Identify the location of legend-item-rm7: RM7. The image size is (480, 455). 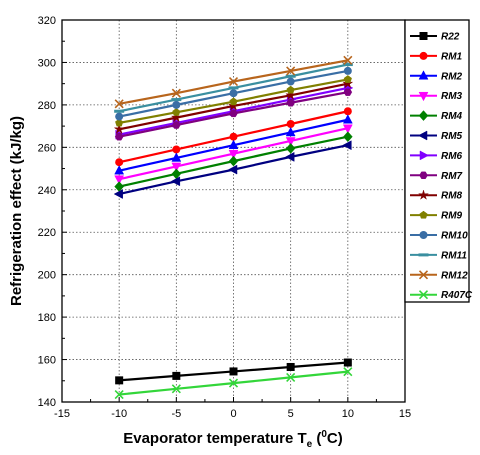
(436, 176).